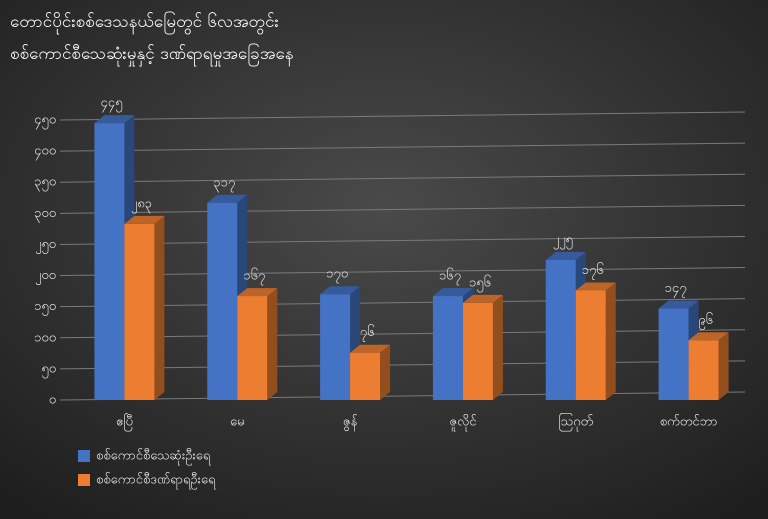  What do you see at coordinates (45, 152) in the screenshot?
I see `y-tick-label: ၄၀၀` at bounding box center [45, 152].